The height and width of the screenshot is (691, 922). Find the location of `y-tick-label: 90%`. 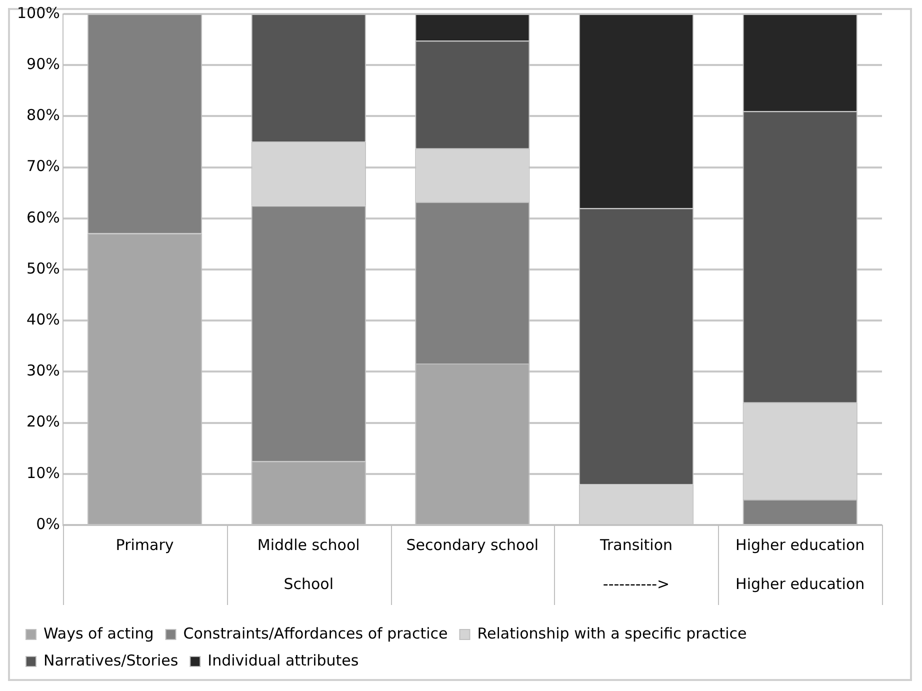

y-tick-label: 90% is located at coordinates (43, 63).